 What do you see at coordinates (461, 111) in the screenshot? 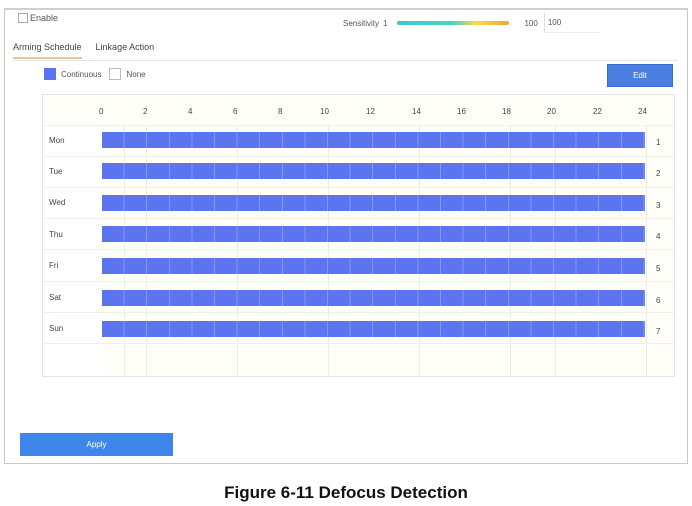
I see `hour-label: 16` at bounding box center [461, 111].